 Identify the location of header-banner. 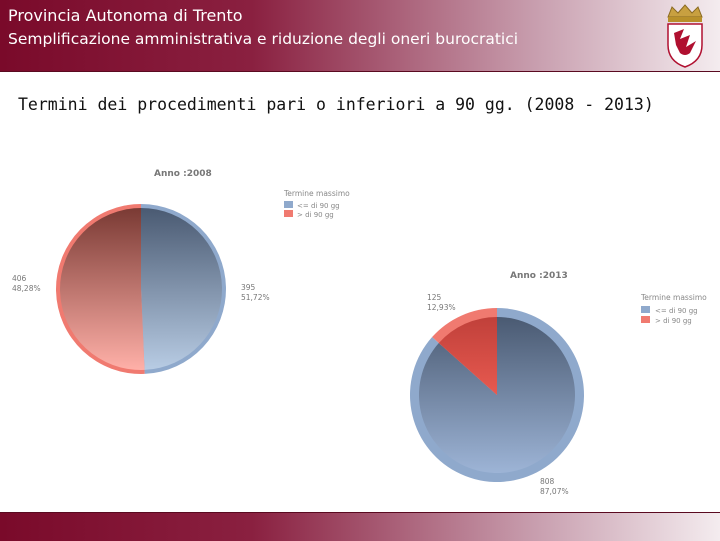
(360, 36).